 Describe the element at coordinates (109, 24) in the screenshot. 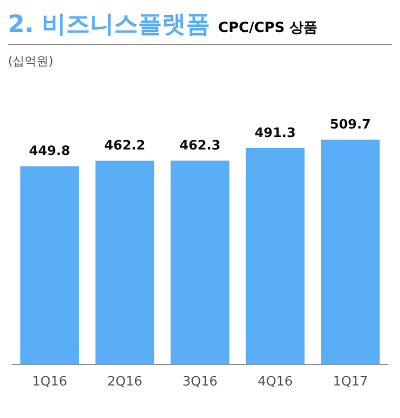

I see `chart-title: 2. 비즈니스플랫폼` at that location.